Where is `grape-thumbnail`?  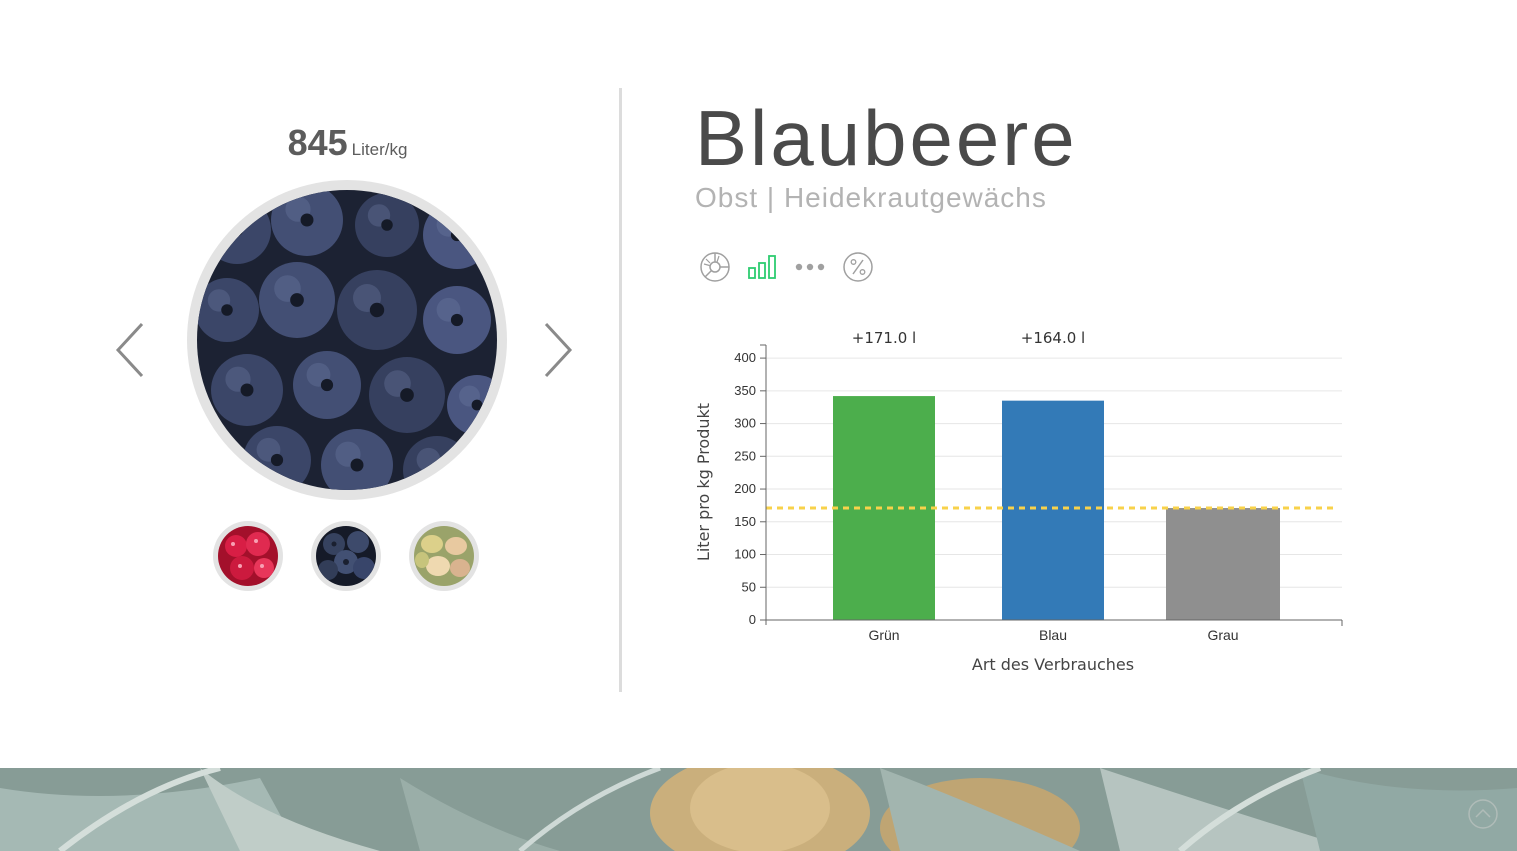 grape-thumbnail is located at coordinates (444, 556).